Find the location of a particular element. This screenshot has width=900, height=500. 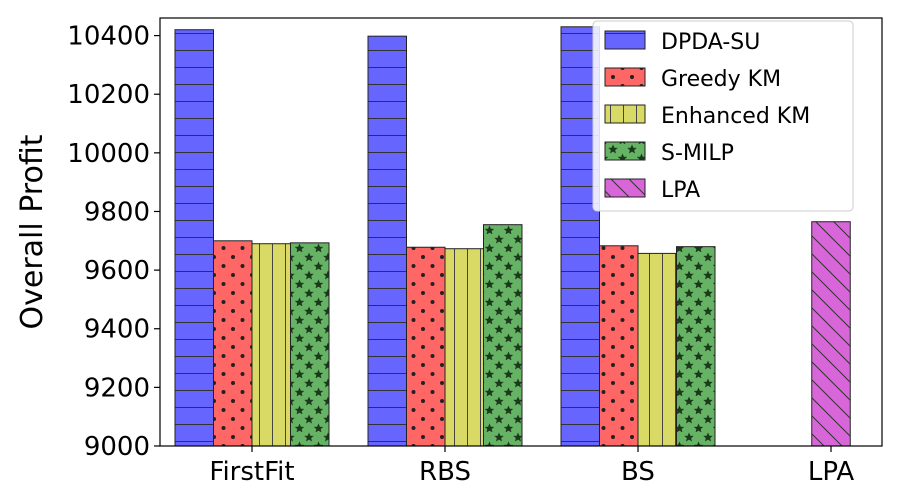

bar-greedy-km-rbs is located at coordinates (426, 346).